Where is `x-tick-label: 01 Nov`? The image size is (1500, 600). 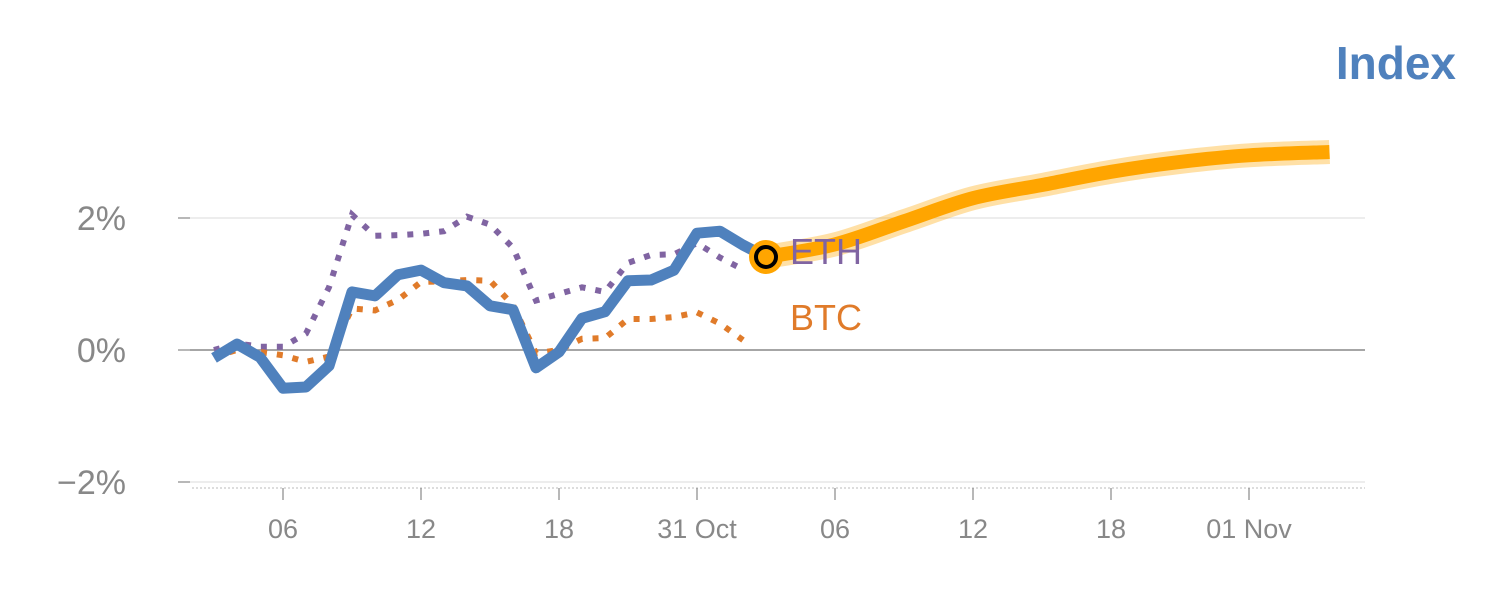
x-tick-label: 01 Nov is located at coordinates (1249, 529).